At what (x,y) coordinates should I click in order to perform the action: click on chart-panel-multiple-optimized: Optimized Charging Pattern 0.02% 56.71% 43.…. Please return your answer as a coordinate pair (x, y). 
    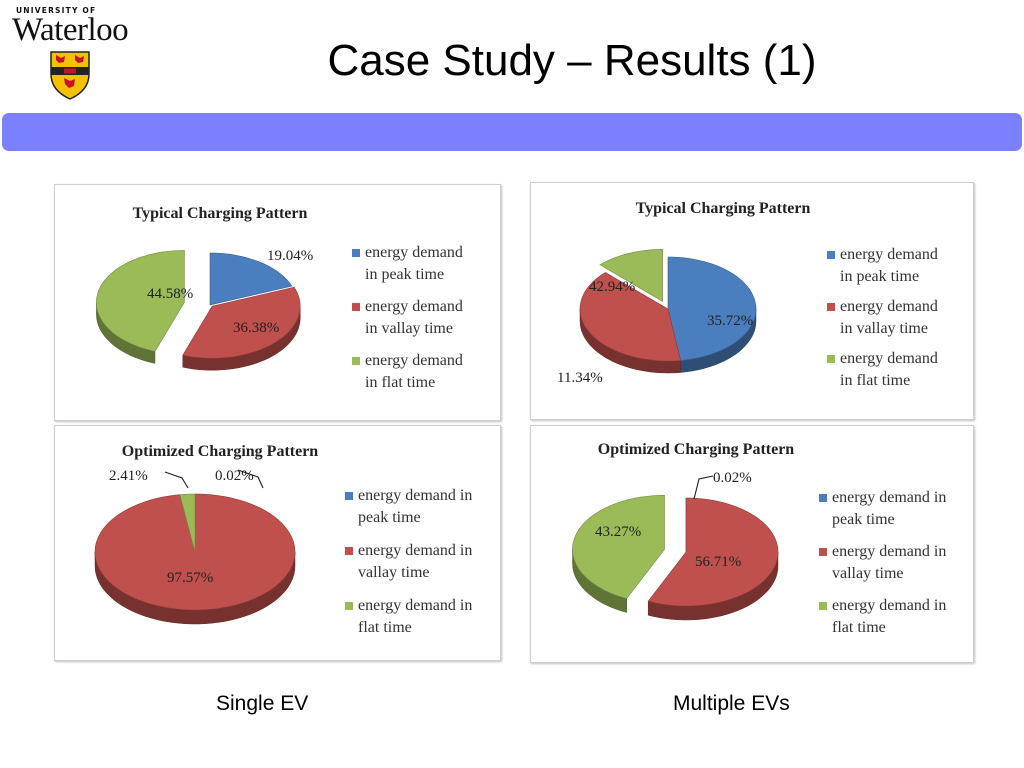
    Looking at the image, I should click on (752, 544).